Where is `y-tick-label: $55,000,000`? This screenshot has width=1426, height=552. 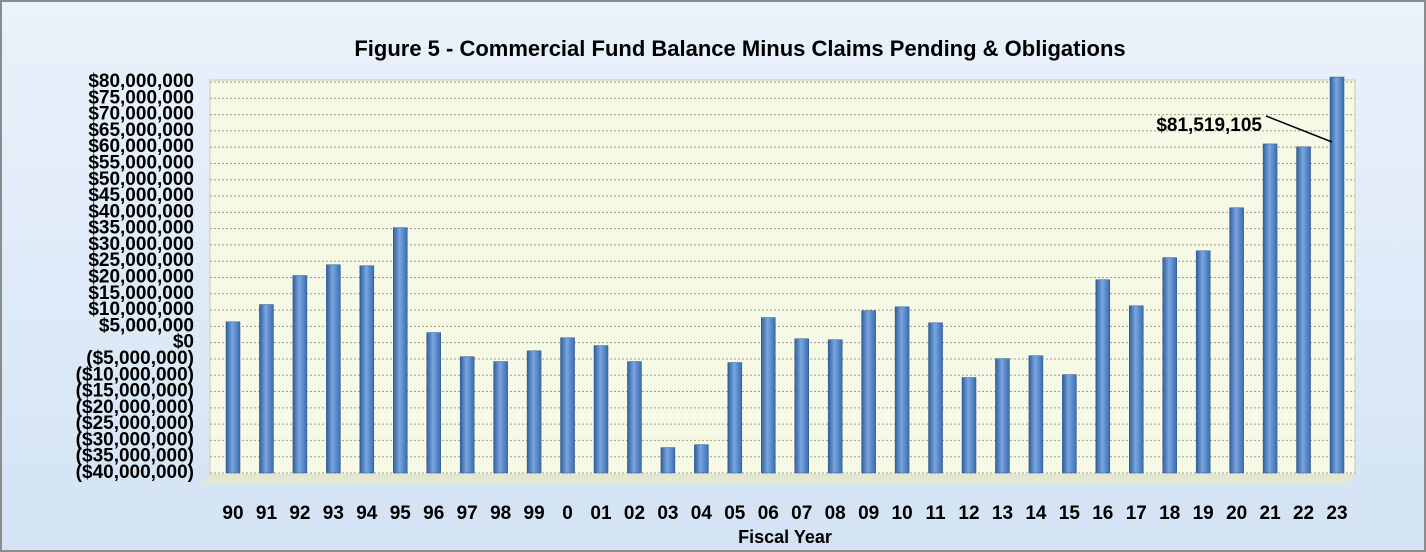 y-tick-label: $55,000,000 is located at coordinates (141, 162).